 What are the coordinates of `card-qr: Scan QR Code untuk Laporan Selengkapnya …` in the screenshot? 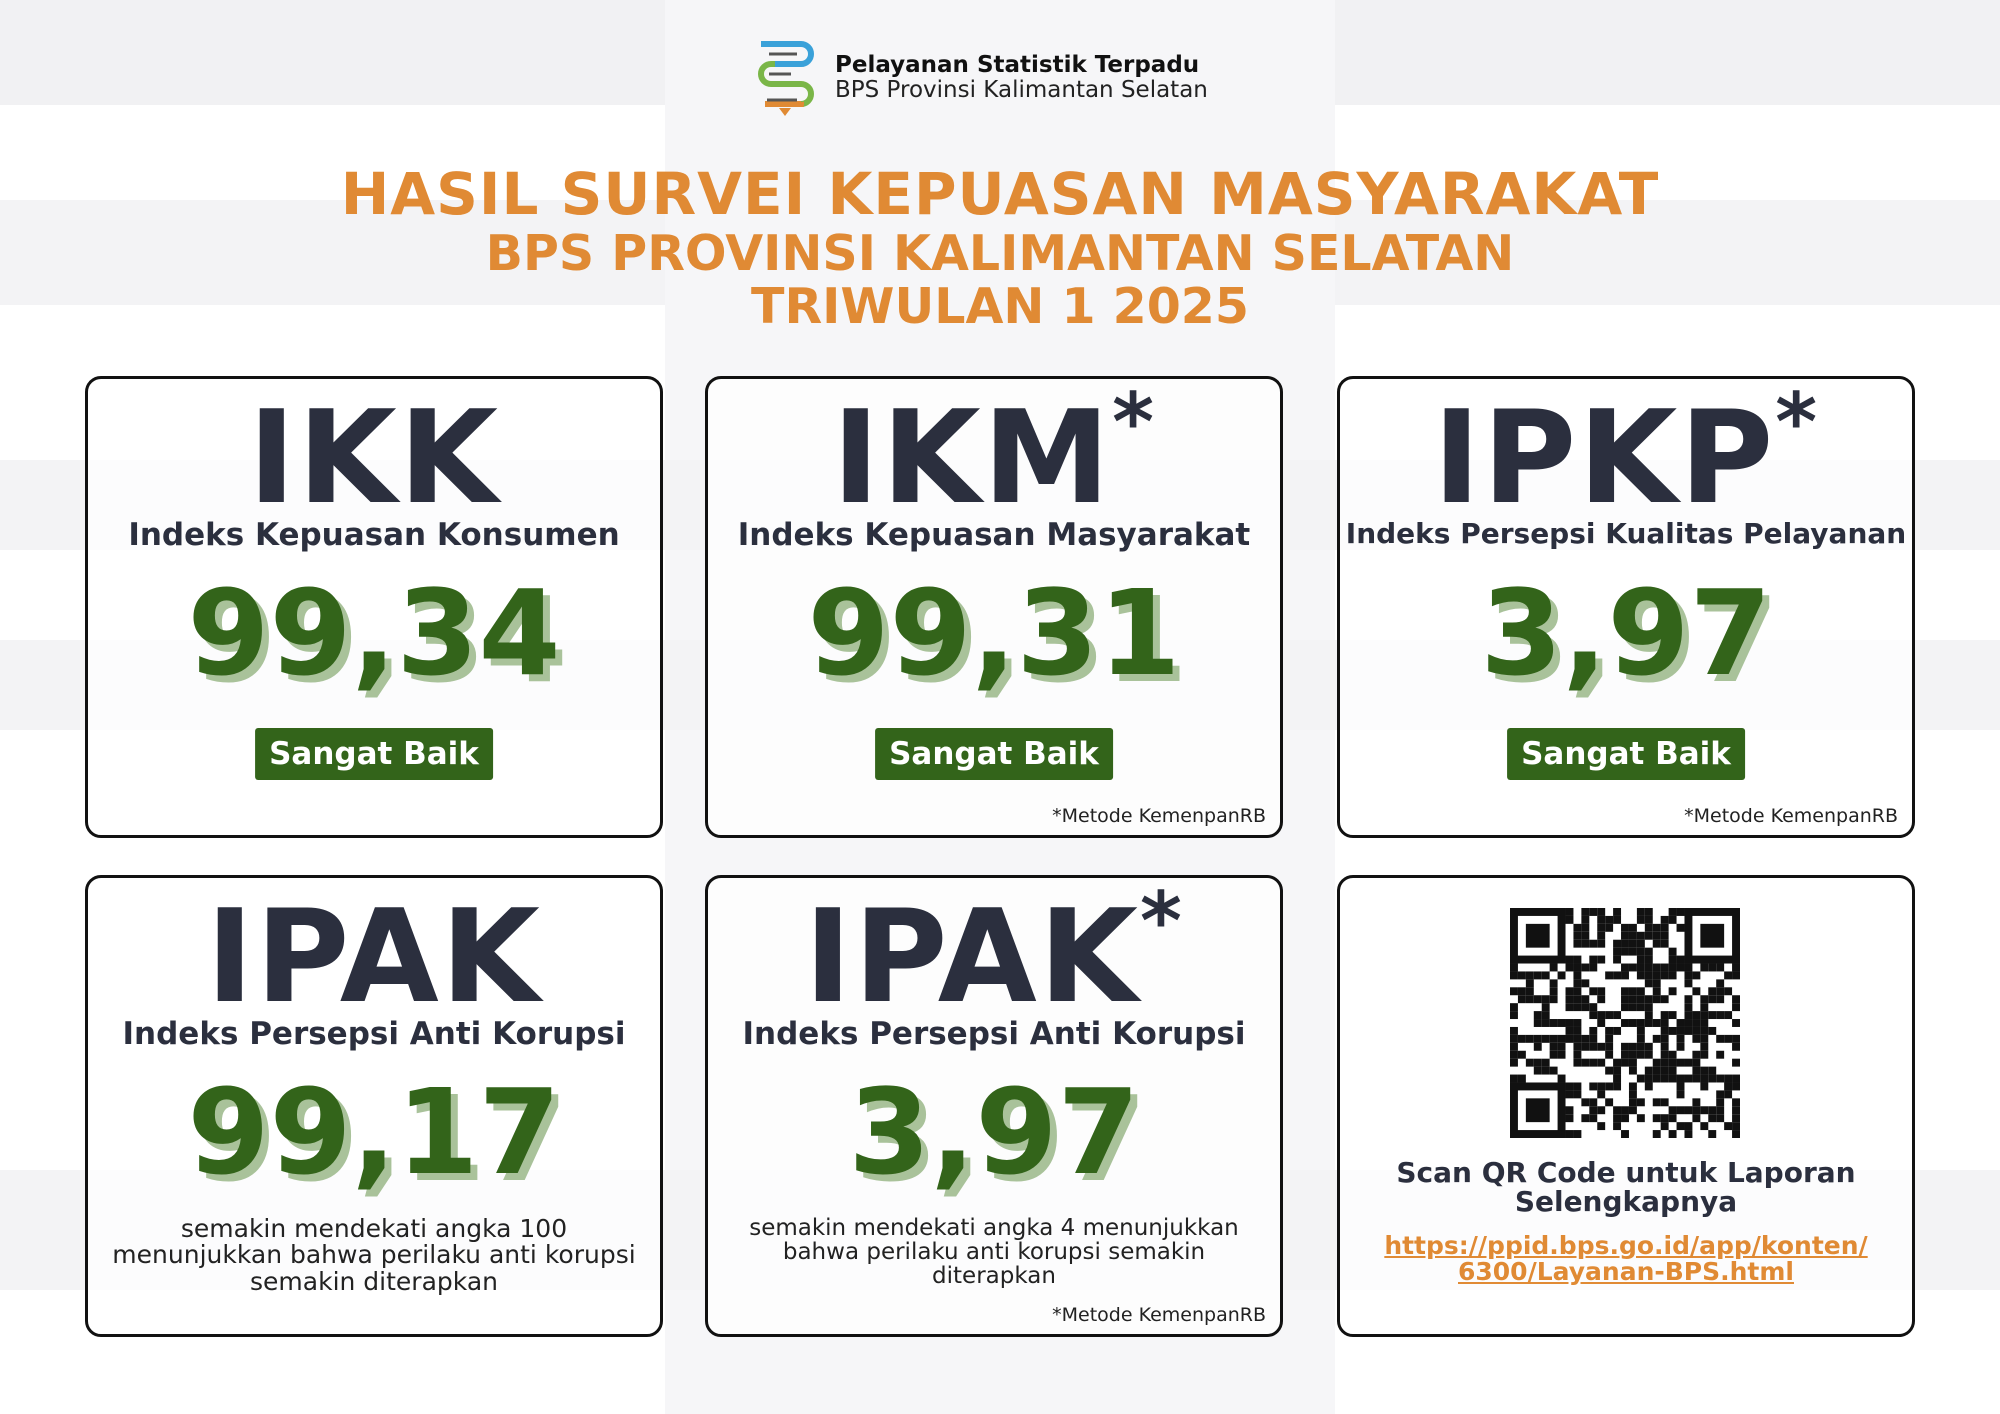 It's located at (1626, 1106).